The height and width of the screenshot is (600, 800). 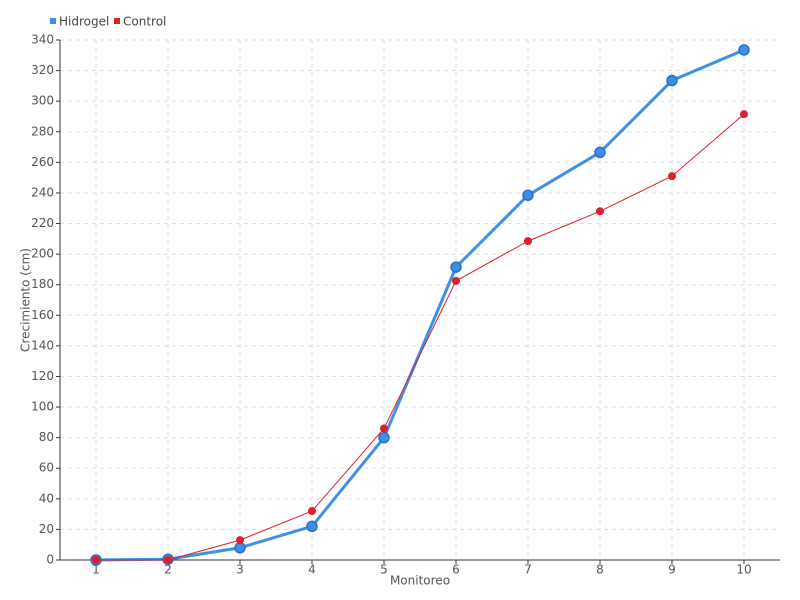 What do you see at coordinates (743, 570) in the screenshot?
I see `x-tick-label: 10` at bounding box center [743, 570].